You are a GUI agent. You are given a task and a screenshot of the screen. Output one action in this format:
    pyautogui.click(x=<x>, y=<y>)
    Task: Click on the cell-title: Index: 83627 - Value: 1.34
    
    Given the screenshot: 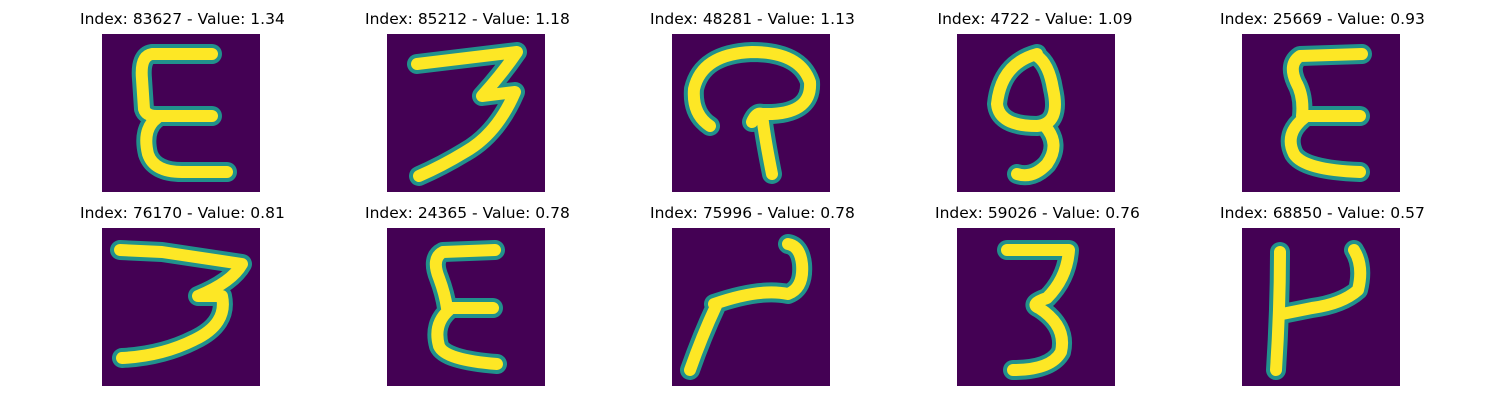 What is the action you would take?
    pyautogui.click(x=182, y=19)
    